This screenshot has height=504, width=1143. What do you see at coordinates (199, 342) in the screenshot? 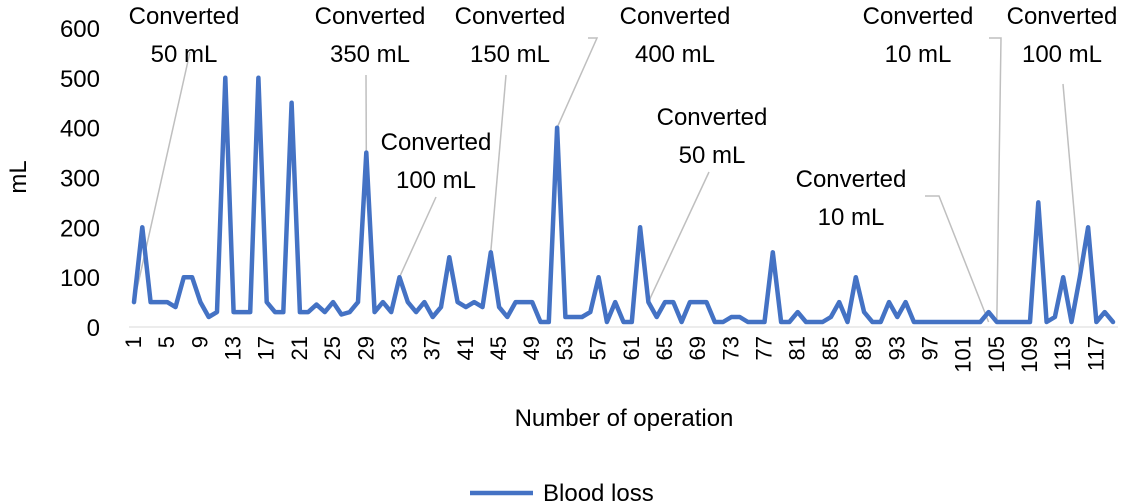
I see `x-tick-label: 9` at bounding box center [199, 342].